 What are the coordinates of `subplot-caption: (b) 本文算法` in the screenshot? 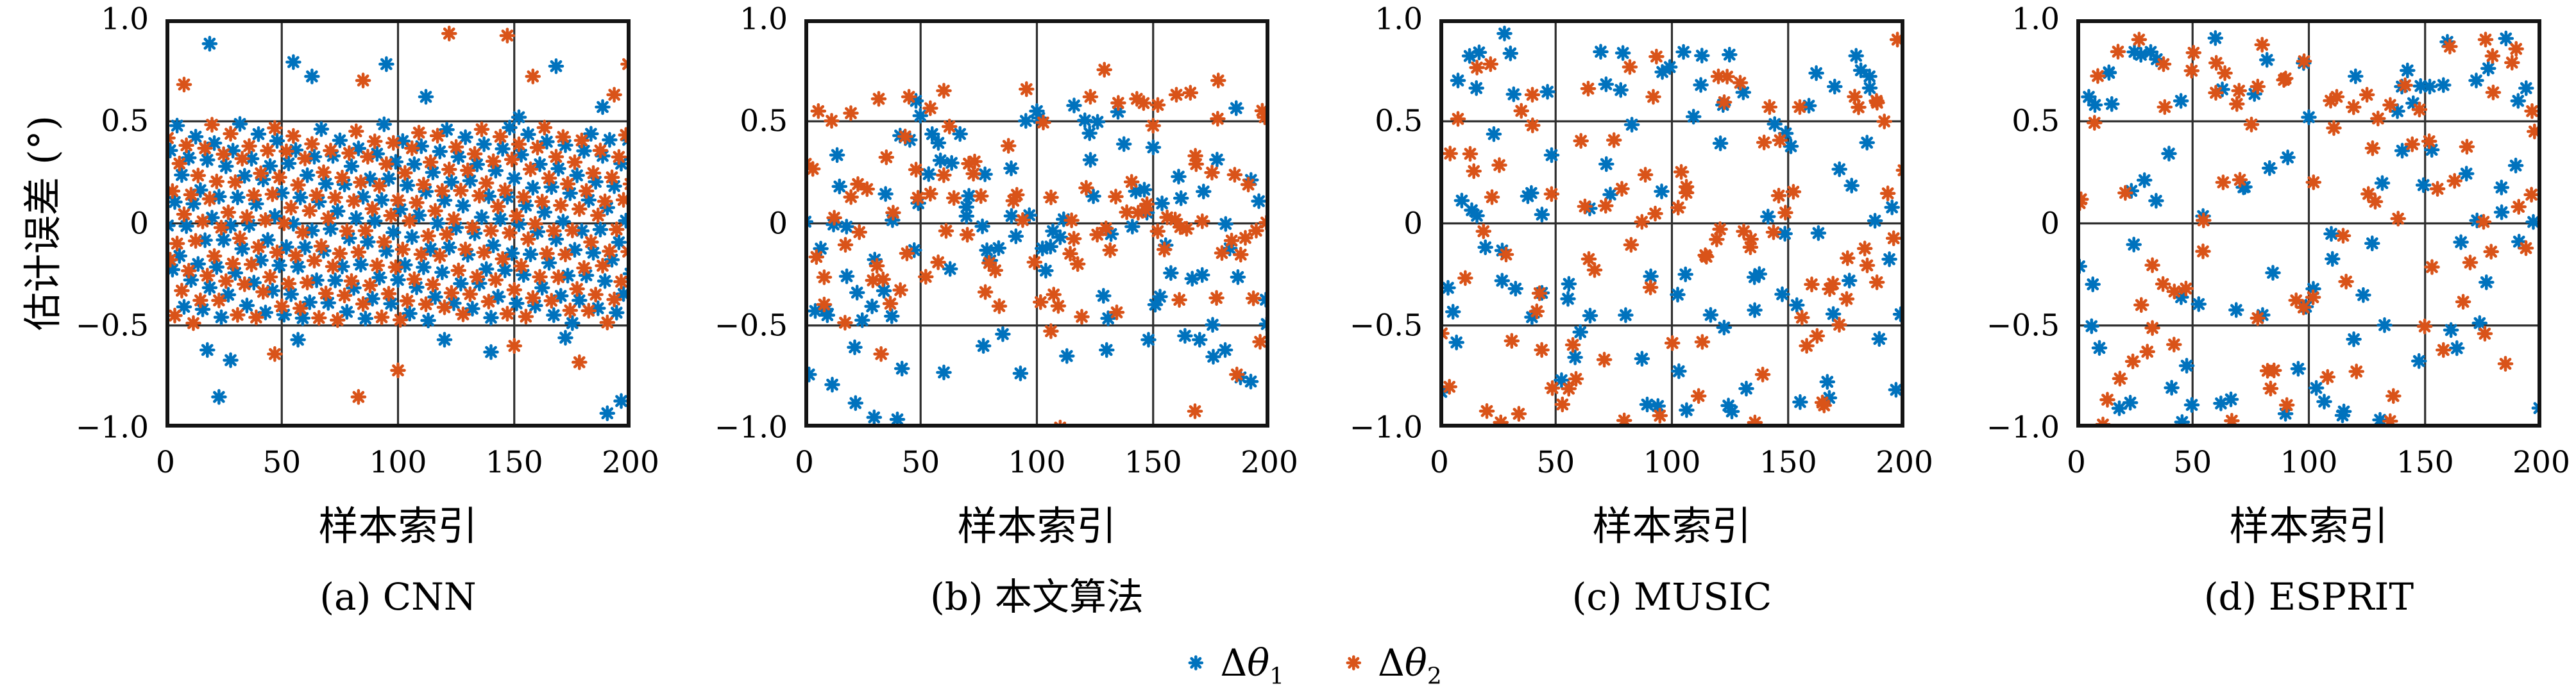 It's located at (1037, 597).